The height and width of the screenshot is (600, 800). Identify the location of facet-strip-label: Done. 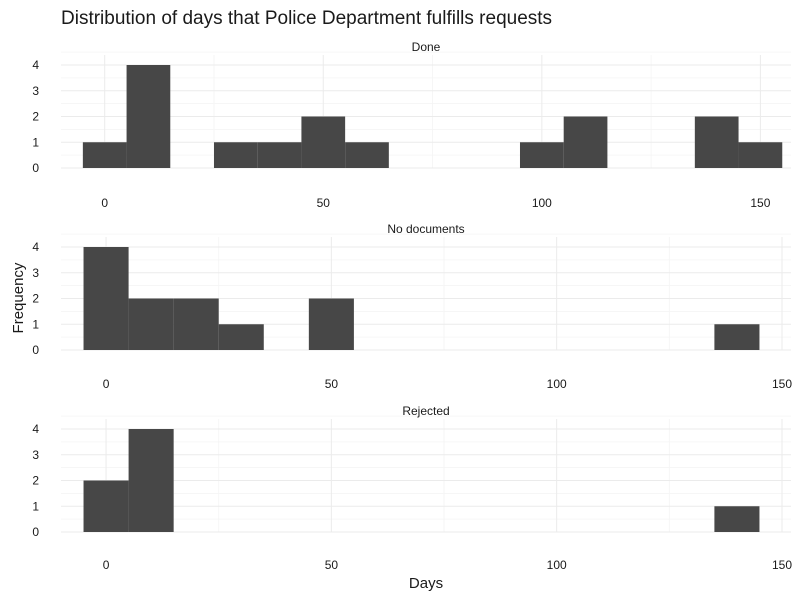
(426, 47).